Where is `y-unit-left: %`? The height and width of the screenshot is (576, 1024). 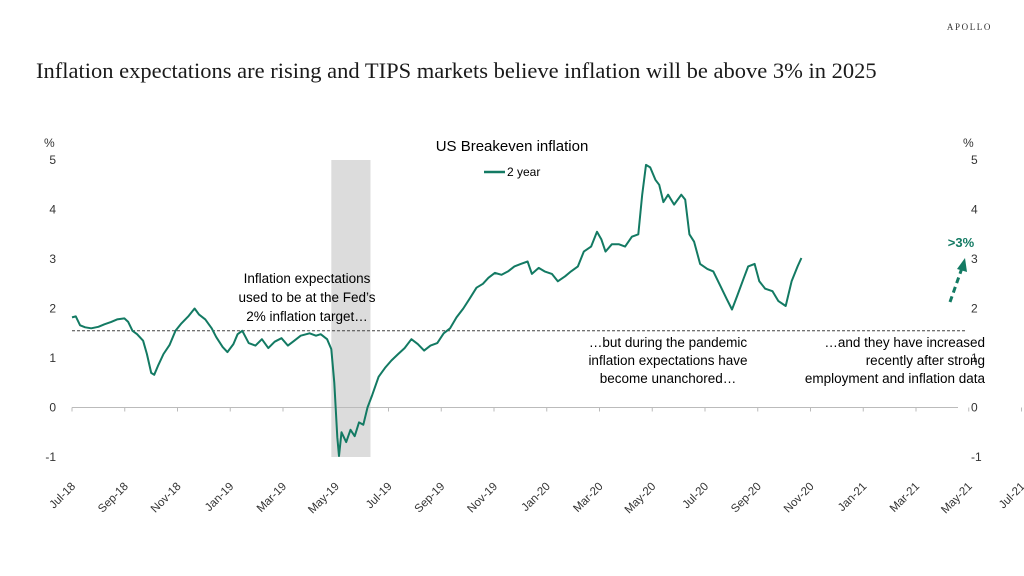 y-unit-left: % is located at coordinates (49, 143).